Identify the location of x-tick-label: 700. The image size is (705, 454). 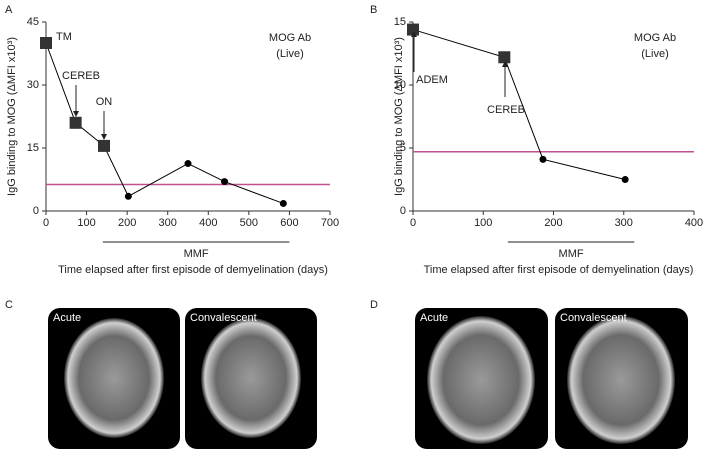
(330, 223).